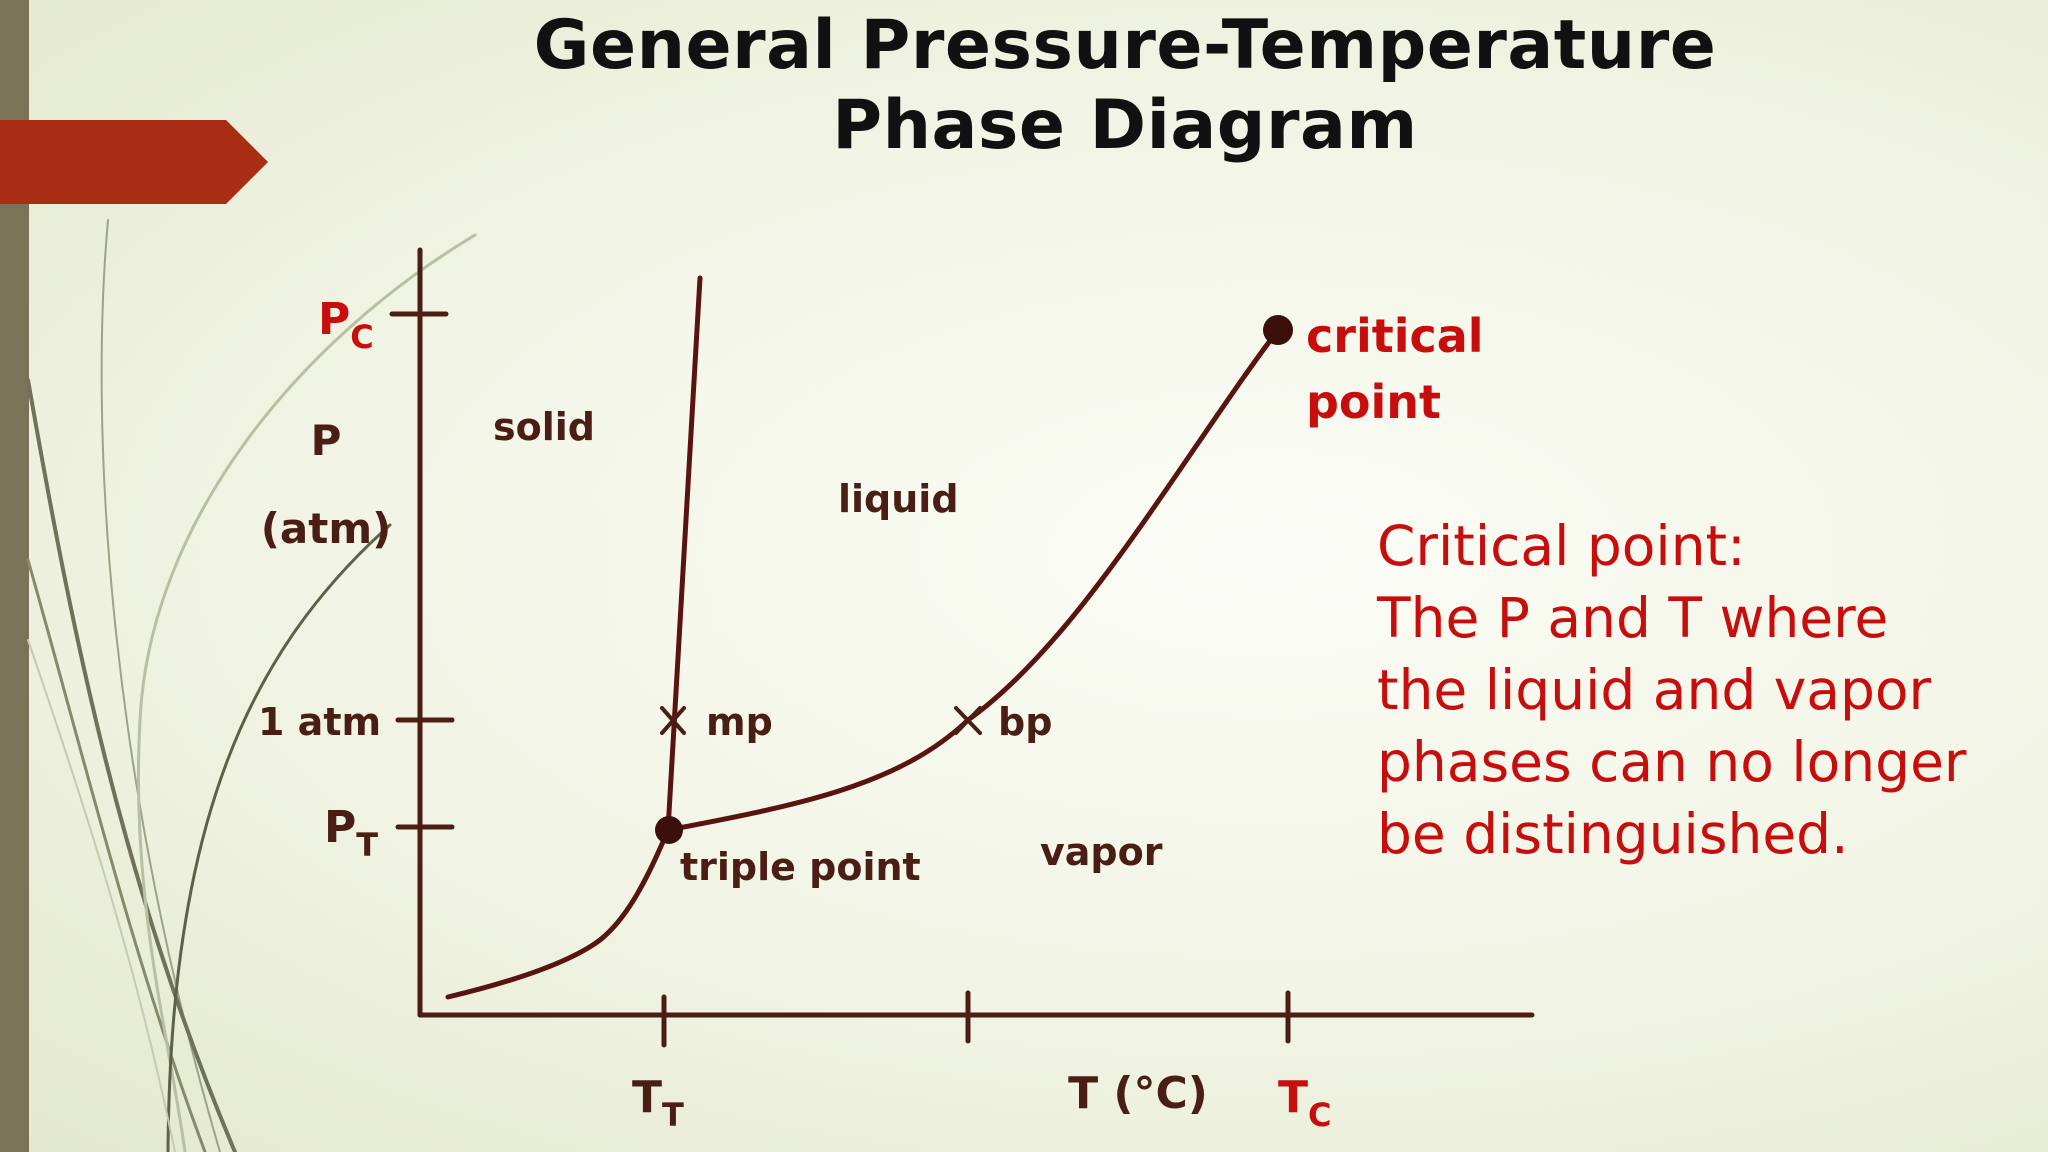 The width and height of the screenshot is (2048, 1152). What do you see at coordinates (1654, 690) in the screenshot?
I see `definition-line: the liquid and vapor` at bounding box center [1654, 690].